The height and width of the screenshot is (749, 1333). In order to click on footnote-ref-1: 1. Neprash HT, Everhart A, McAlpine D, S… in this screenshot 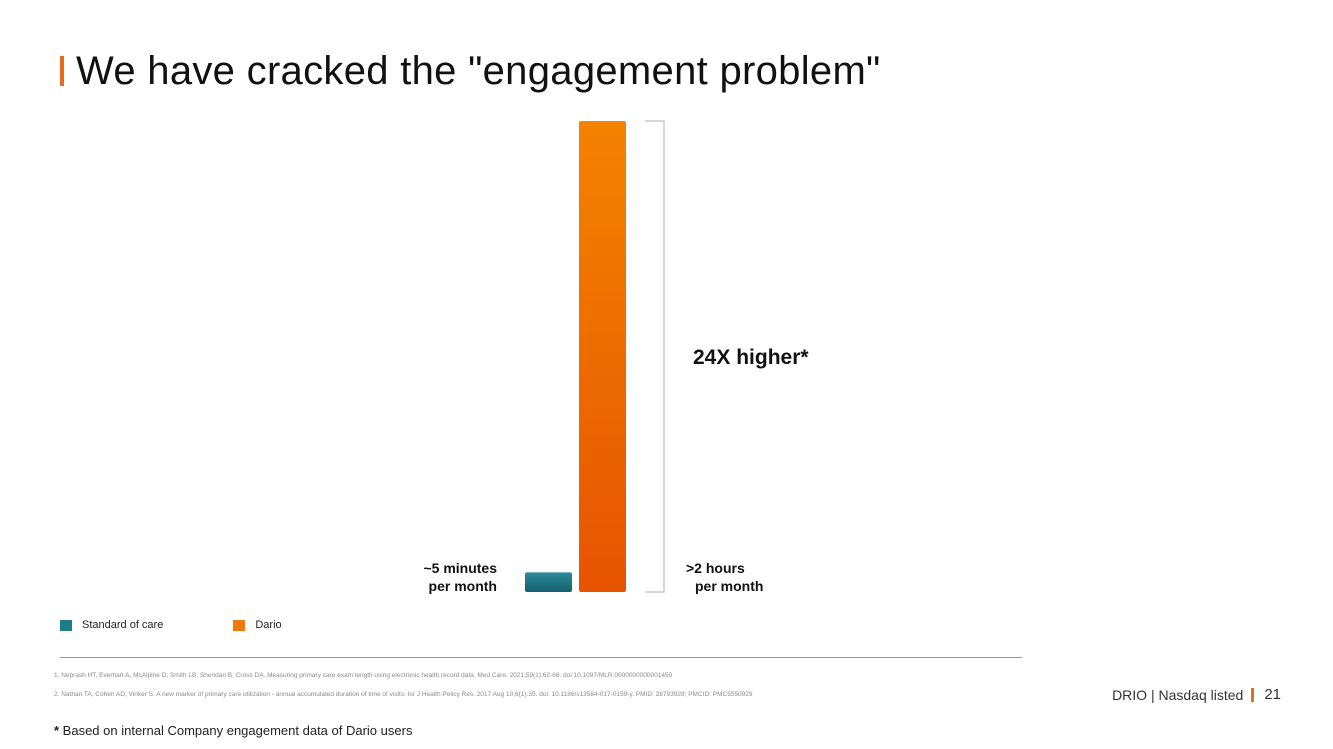, I will do `click(363, 675)`.